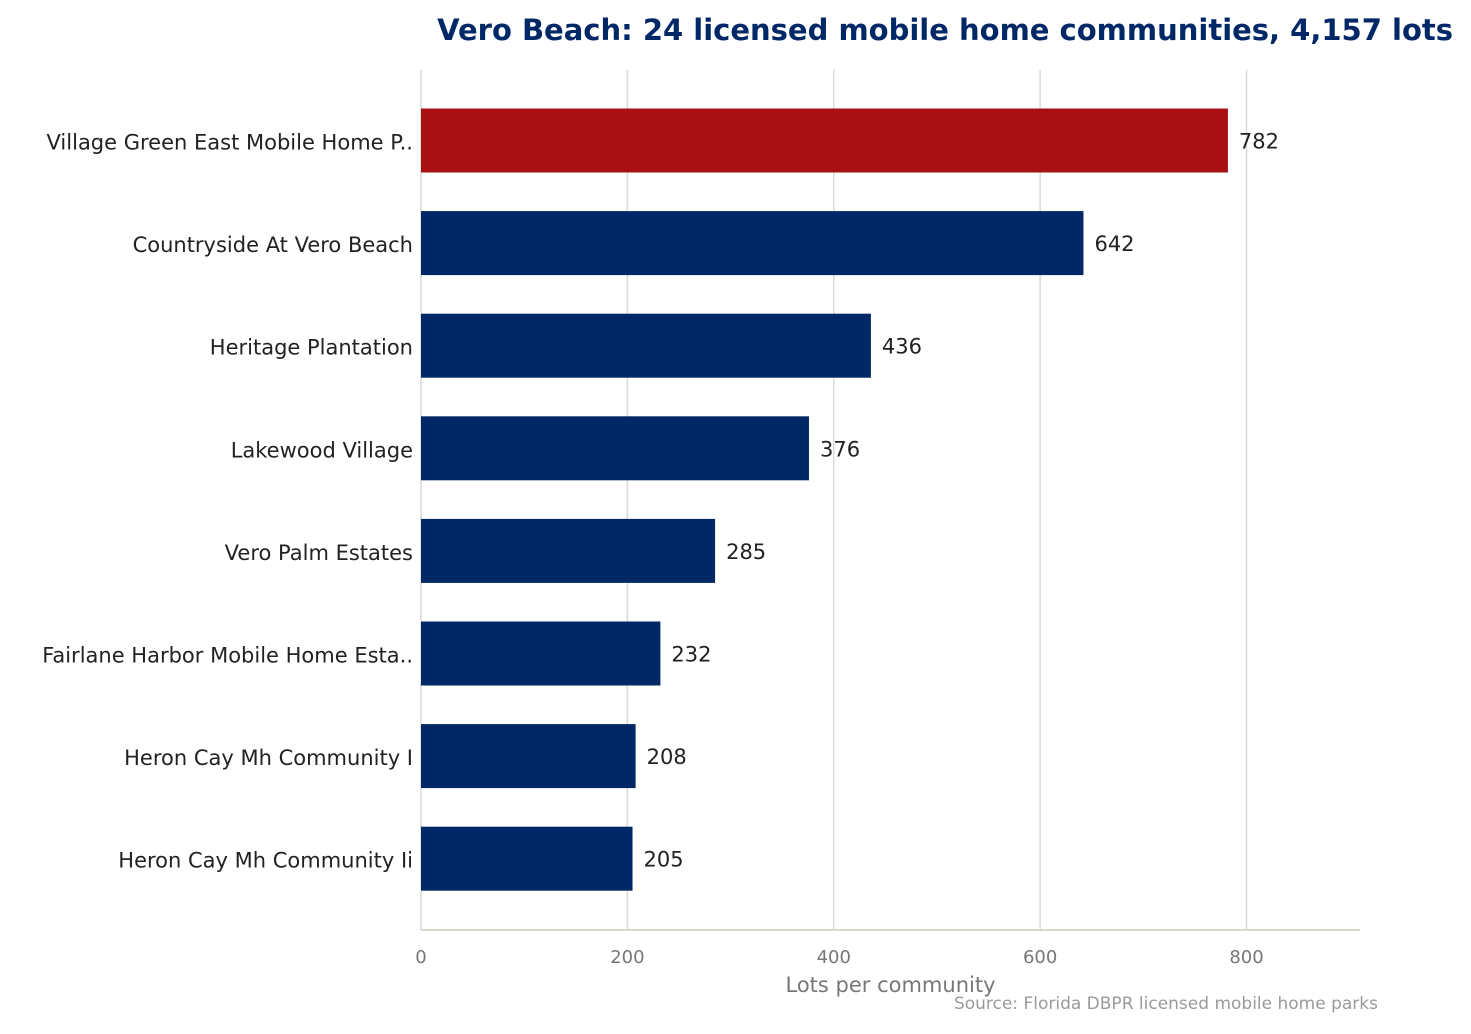 This screenshot has height=1034, width=1471. What do you see at coordinates (1259, 142) in the screenshot?
I see `value-label-0: 782` at bounding box center [1259, 142].